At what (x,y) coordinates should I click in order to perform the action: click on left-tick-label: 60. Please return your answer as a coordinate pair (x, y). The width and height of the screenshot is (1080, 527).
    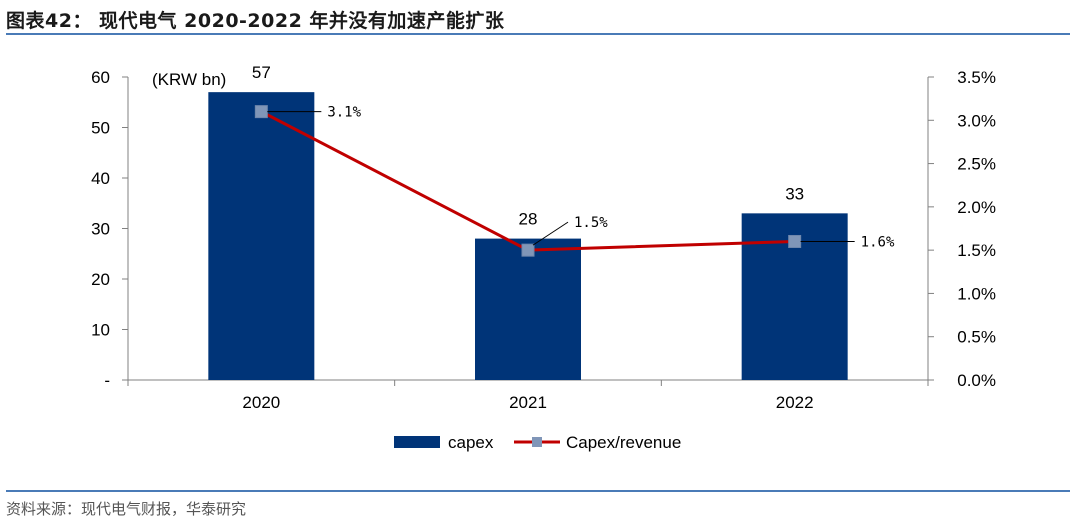
    Looking at the image, I should click on (100, 77).